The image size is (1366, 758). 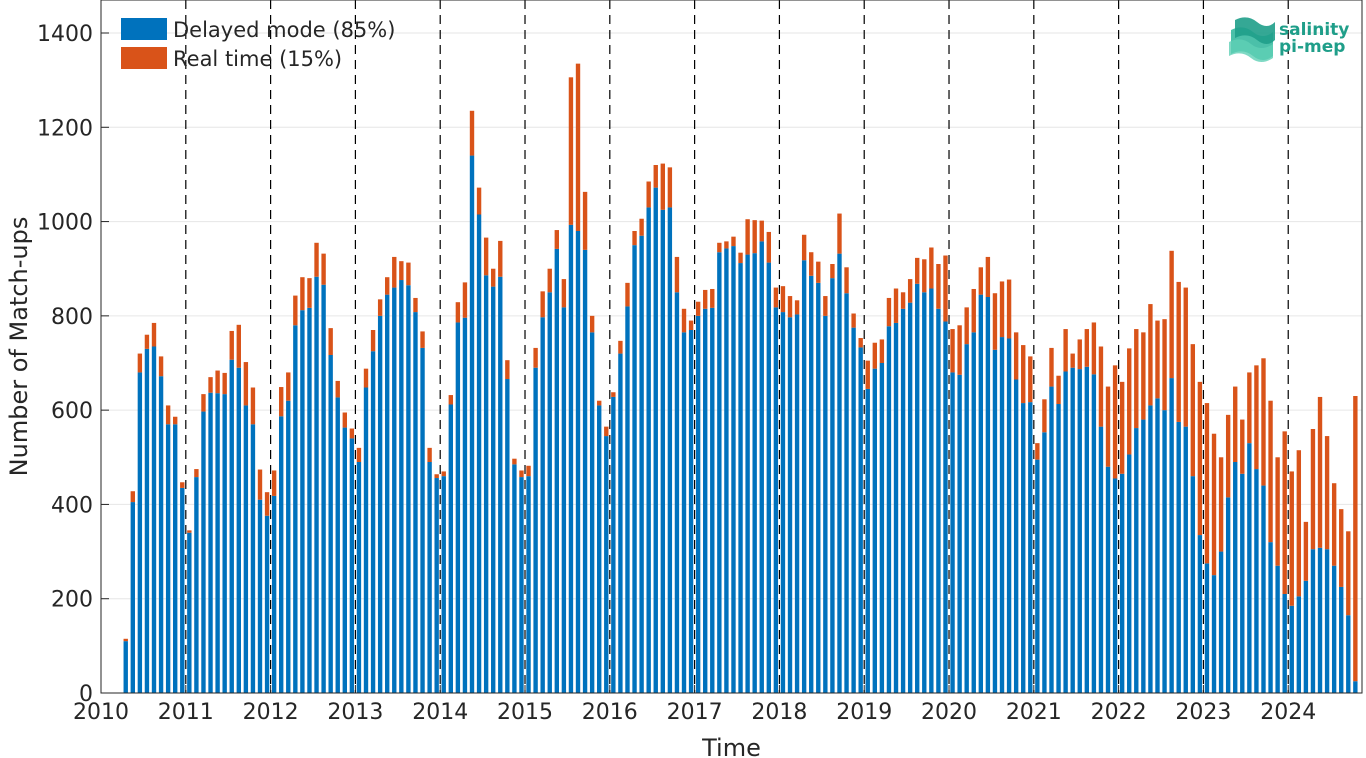 I want to click on logo-wave-icon, so click(x=1252, y=39).